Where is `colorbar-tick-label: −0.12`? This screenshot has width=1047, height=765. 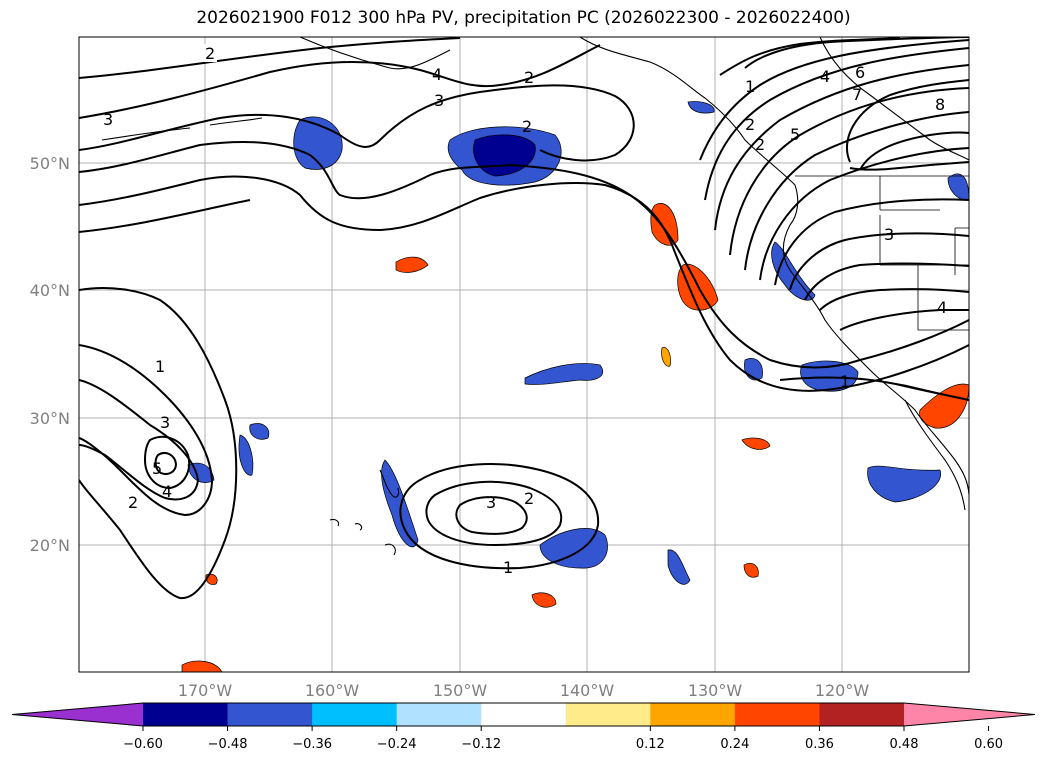 colorbar-tick-label: −0.12 is located at coordinates (481, 744).